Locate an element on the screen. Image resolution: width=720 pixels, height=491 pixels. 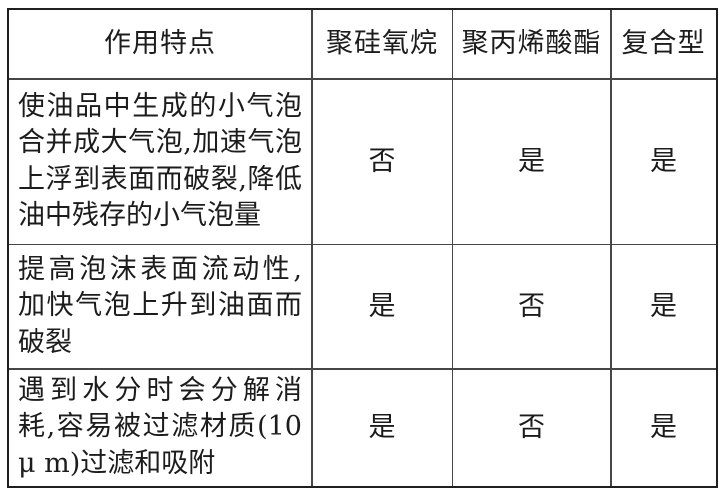
header-label: 作用特点 is located at coordinates (160, 43).